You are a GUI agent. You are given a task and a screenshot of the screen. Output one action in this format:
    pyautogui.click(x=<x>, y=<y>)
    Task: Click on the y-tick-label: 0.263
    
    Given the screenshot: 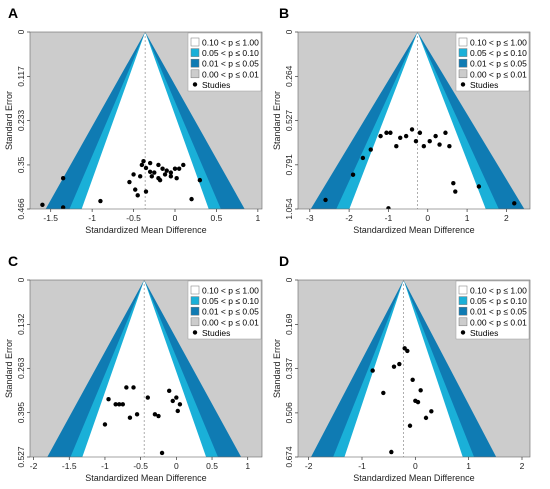 What is the action you would take?
    pyautogui.click(x=21, y=368)
    